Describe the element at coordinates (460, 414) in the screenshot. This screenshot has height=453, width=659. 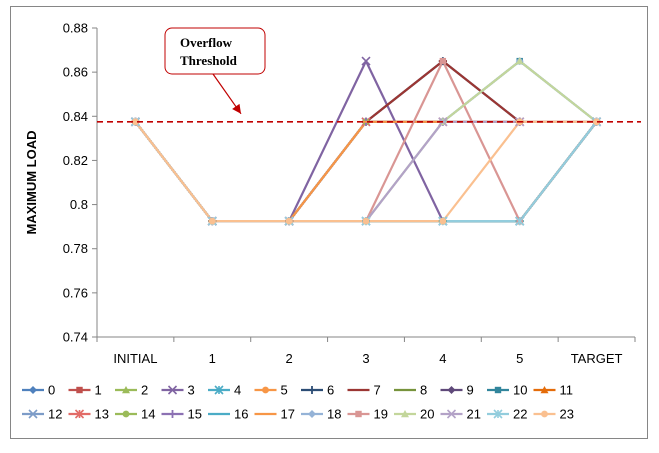
I see `legend-item-21: 21` at that location.